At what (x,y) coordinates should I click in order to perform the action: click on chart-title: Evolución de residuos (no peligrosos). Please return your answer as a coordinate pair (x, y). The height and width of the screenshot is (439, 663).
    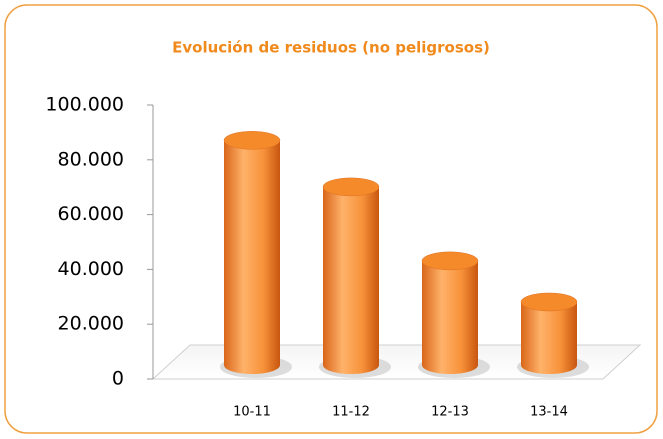
    Looking at the image, I should click on (331, 48).